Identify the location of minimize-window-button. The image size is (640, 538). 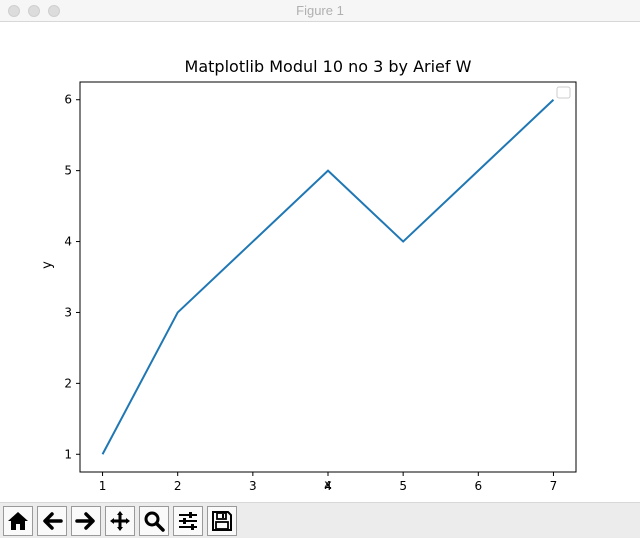
(34, 11).